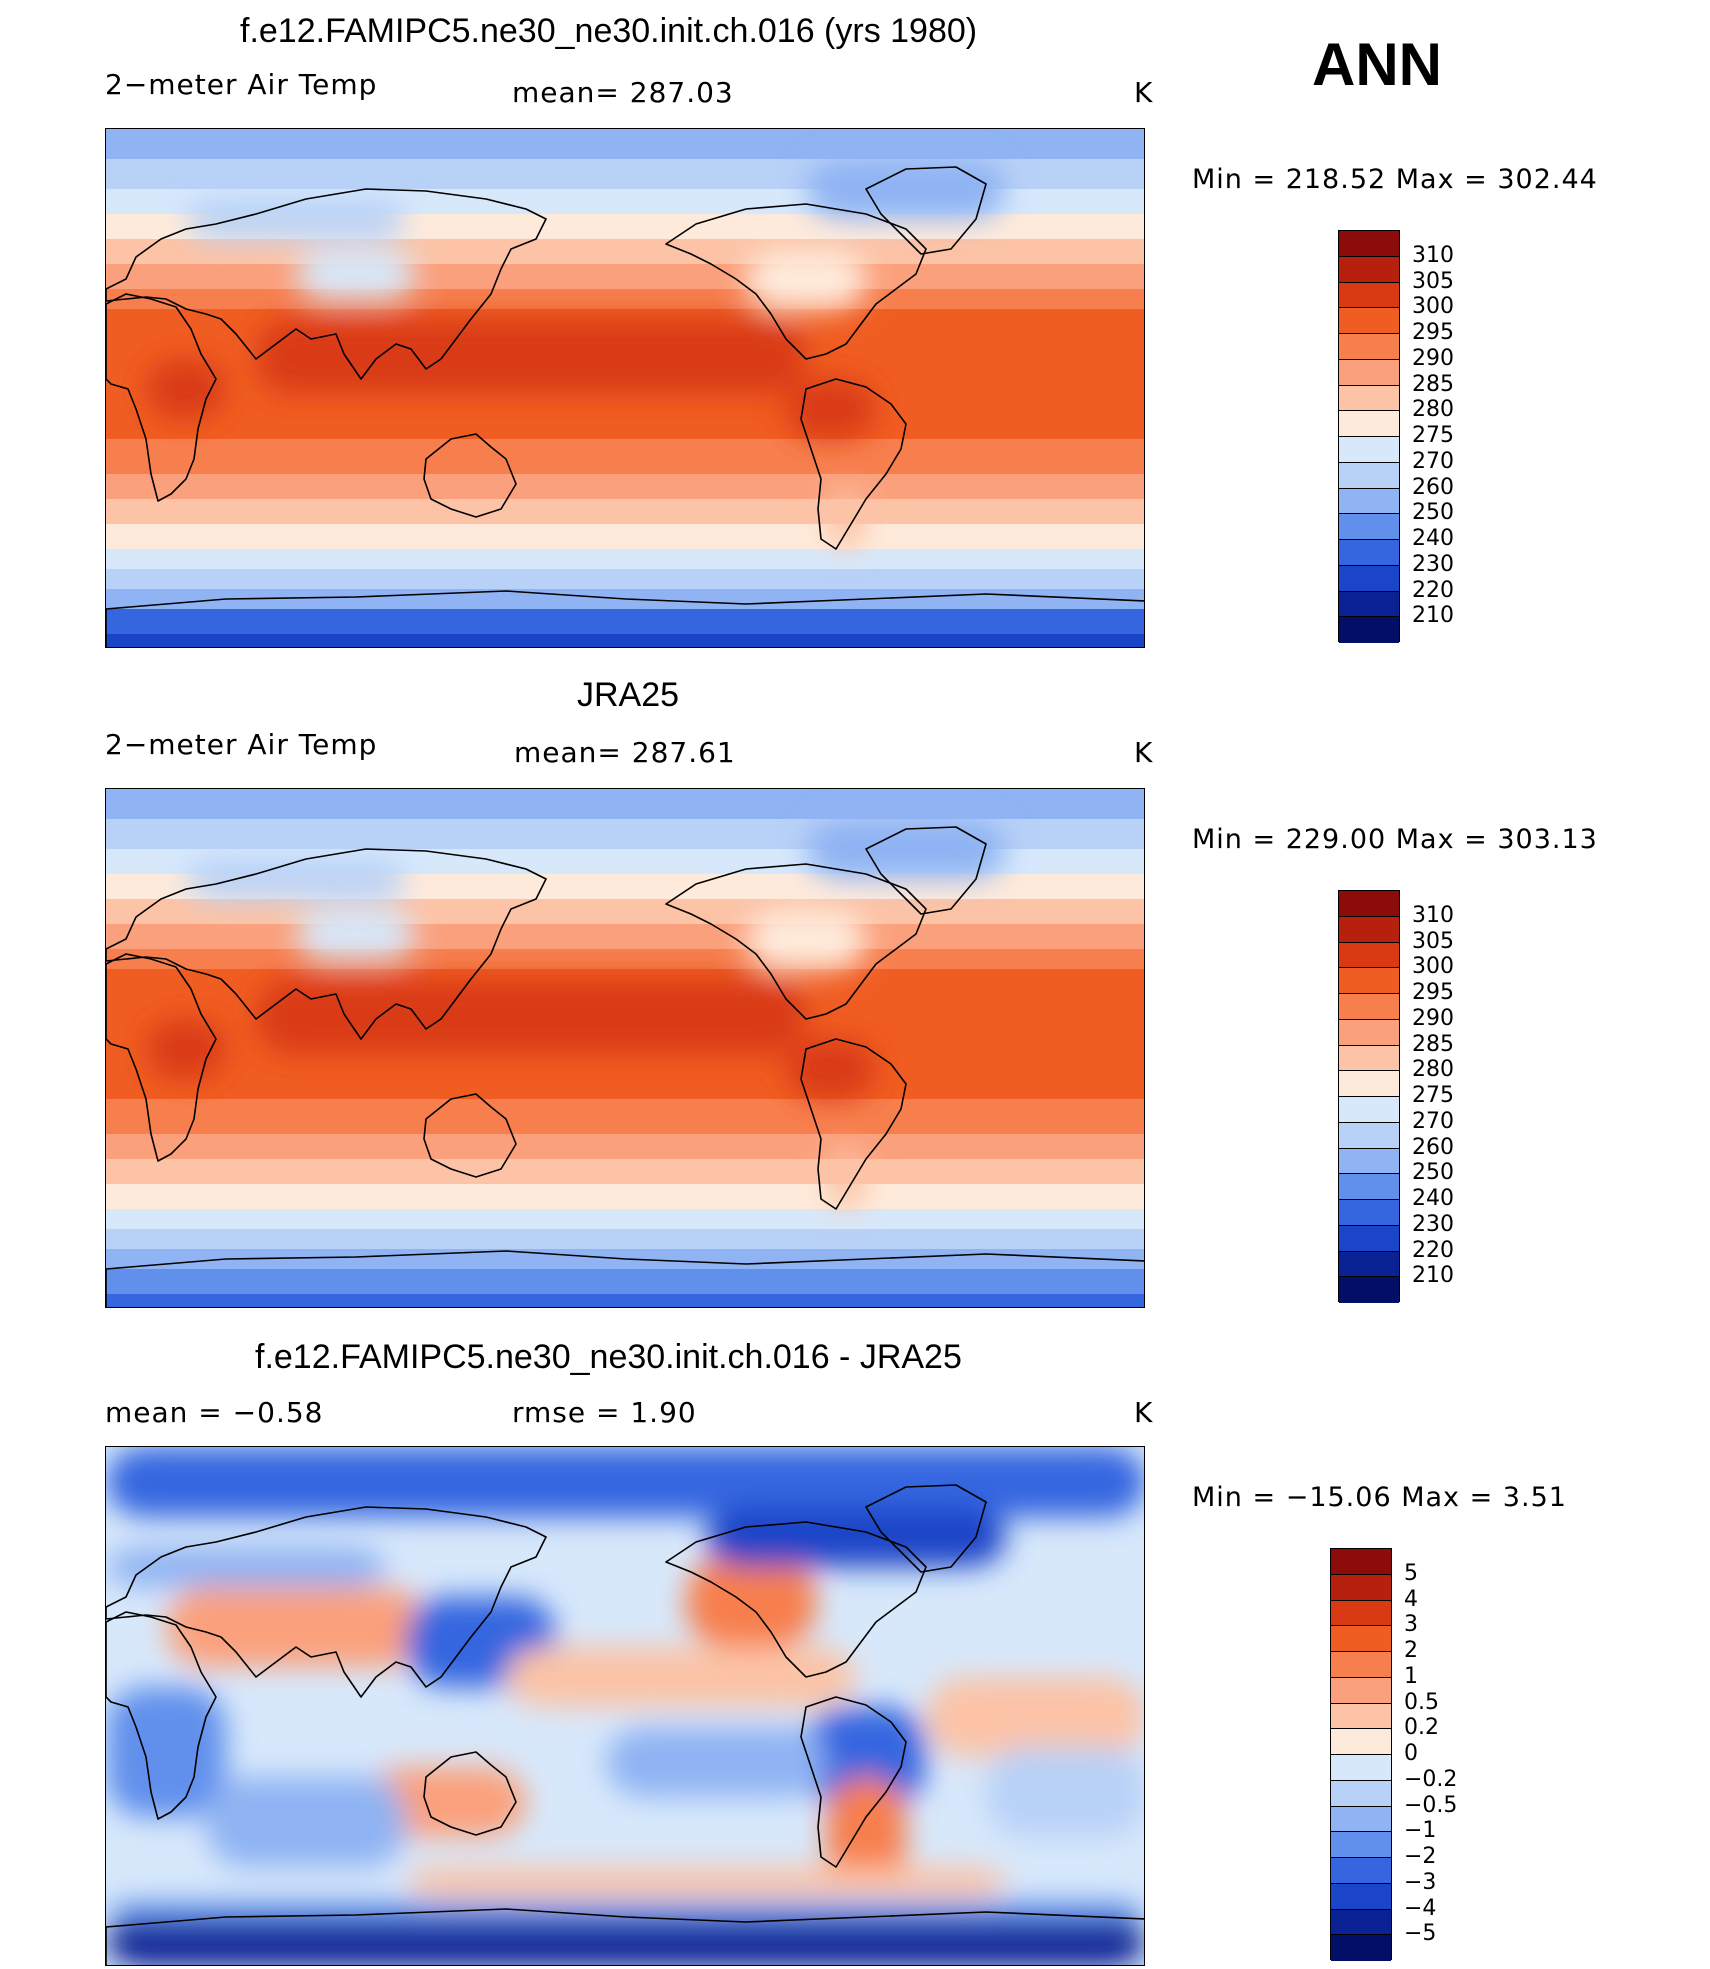 The width and height of the screenshot is (1710, 1969). Describe the element at coordinates (623, 92) in the screenshot. I see `mean-label: mean= 287.03` at that location.